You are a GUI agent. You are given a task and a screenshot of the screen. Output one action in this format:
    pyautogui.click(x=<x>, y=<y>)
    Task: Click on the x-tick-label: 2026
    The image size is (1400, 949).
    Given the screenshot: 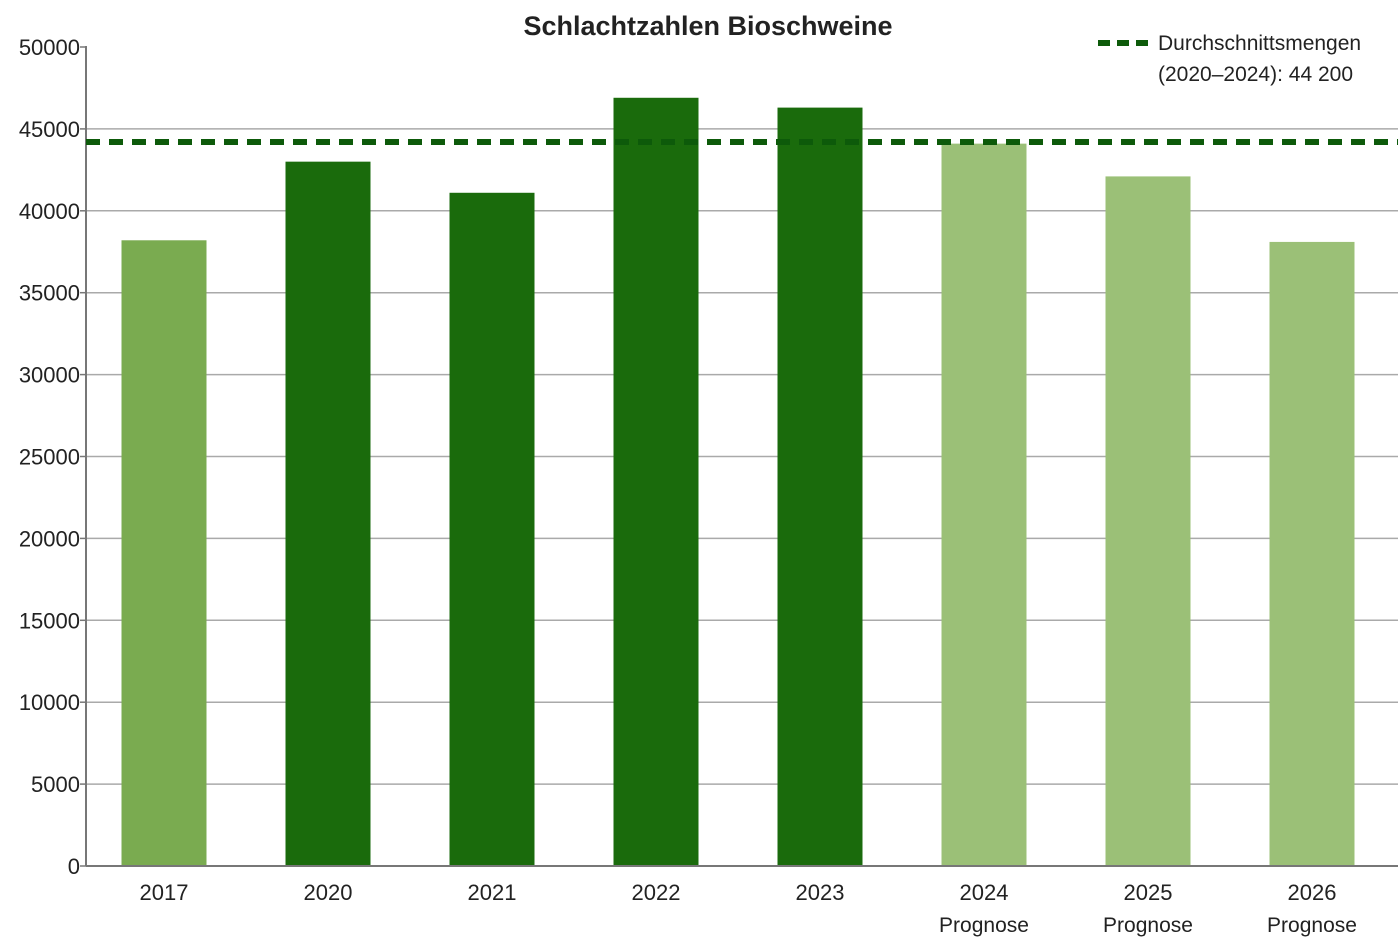 What is the action you would take?
    pyautogui.click(x=1312, y=892)
    